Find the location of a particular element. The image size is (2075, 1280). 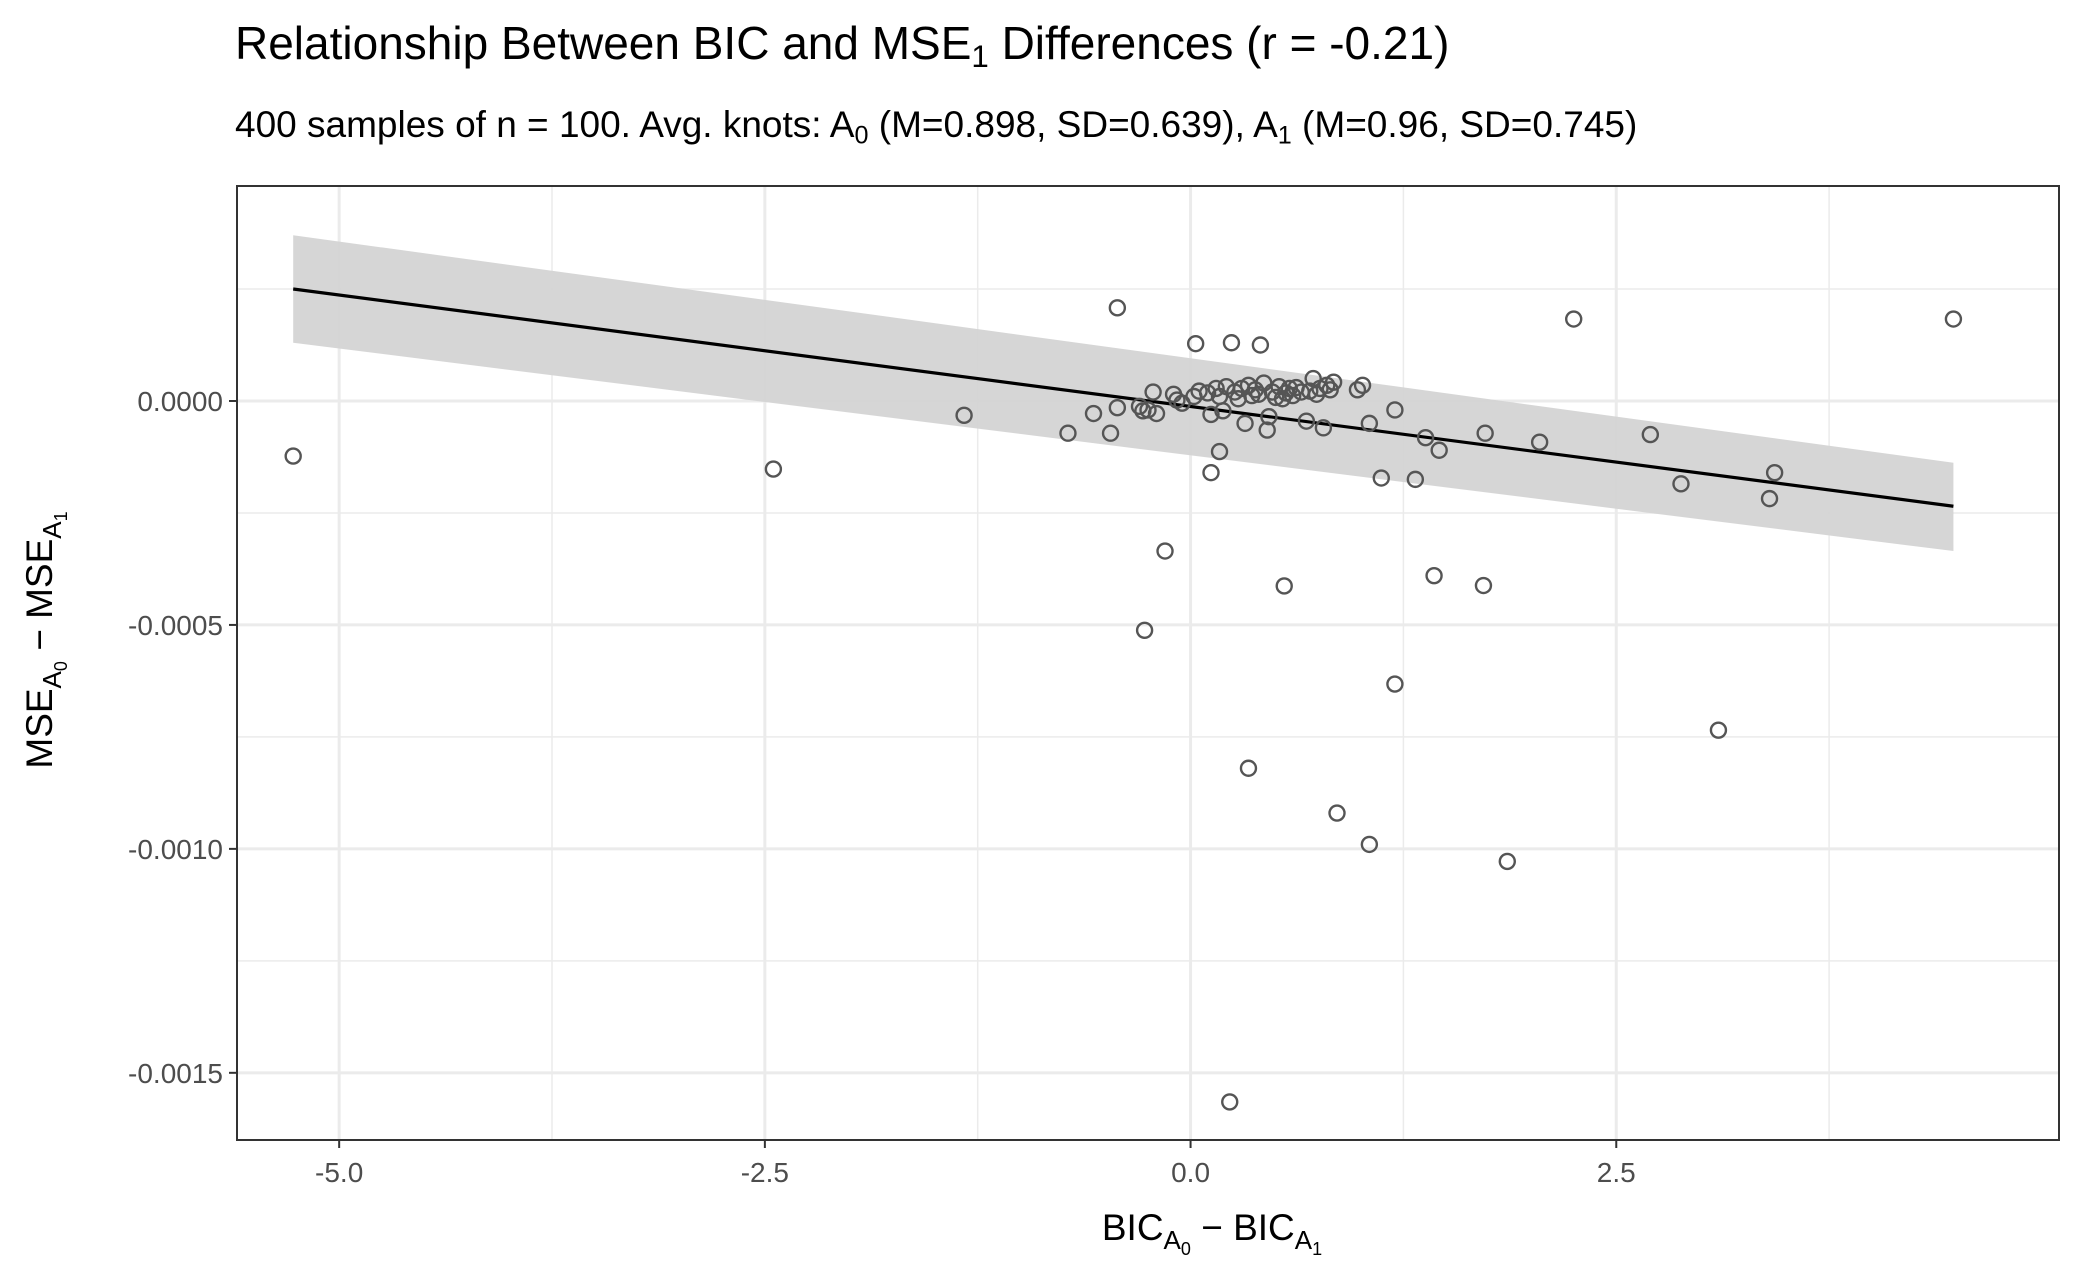

x-tick-label: 2.5 is located at coordinates (1616, 1172).